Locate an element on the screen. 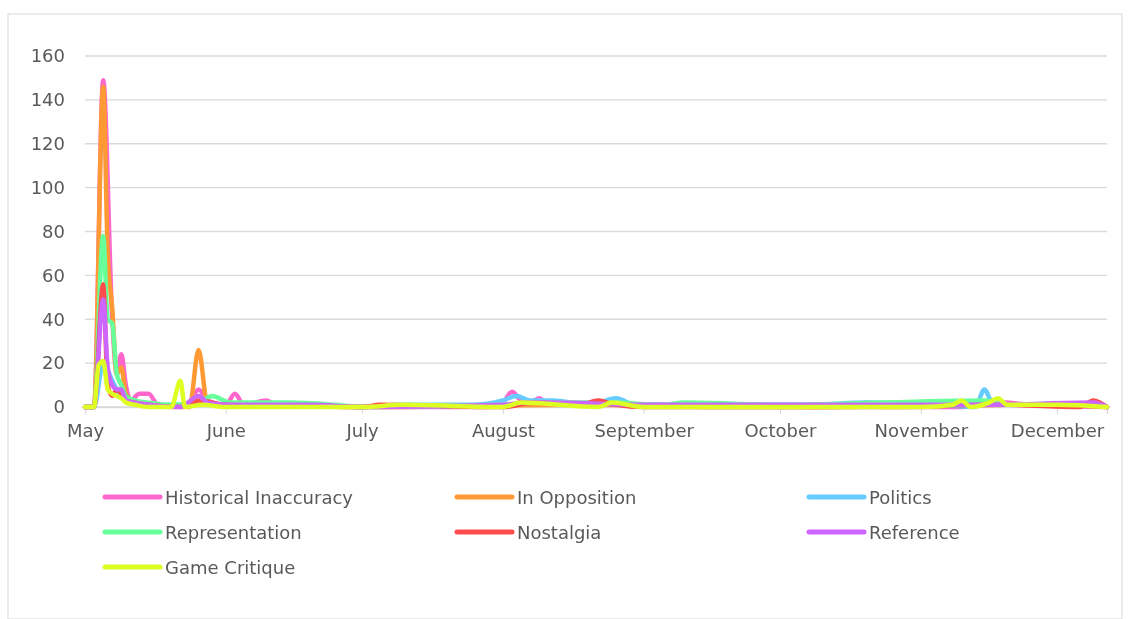 Image resolution: width=1130 pixels, height=619 pixels. y-tick-label: 120 is located at coordinates (47, 144).